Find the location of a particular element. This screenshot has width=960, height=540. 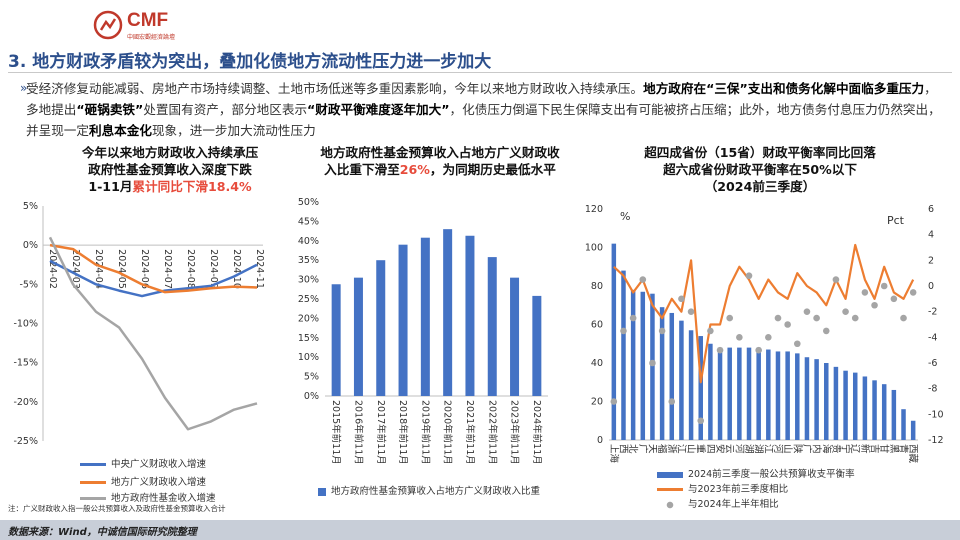

chart1-legend-fund: 地方政府性基金收入增速 is located at coordinates (148, 497).